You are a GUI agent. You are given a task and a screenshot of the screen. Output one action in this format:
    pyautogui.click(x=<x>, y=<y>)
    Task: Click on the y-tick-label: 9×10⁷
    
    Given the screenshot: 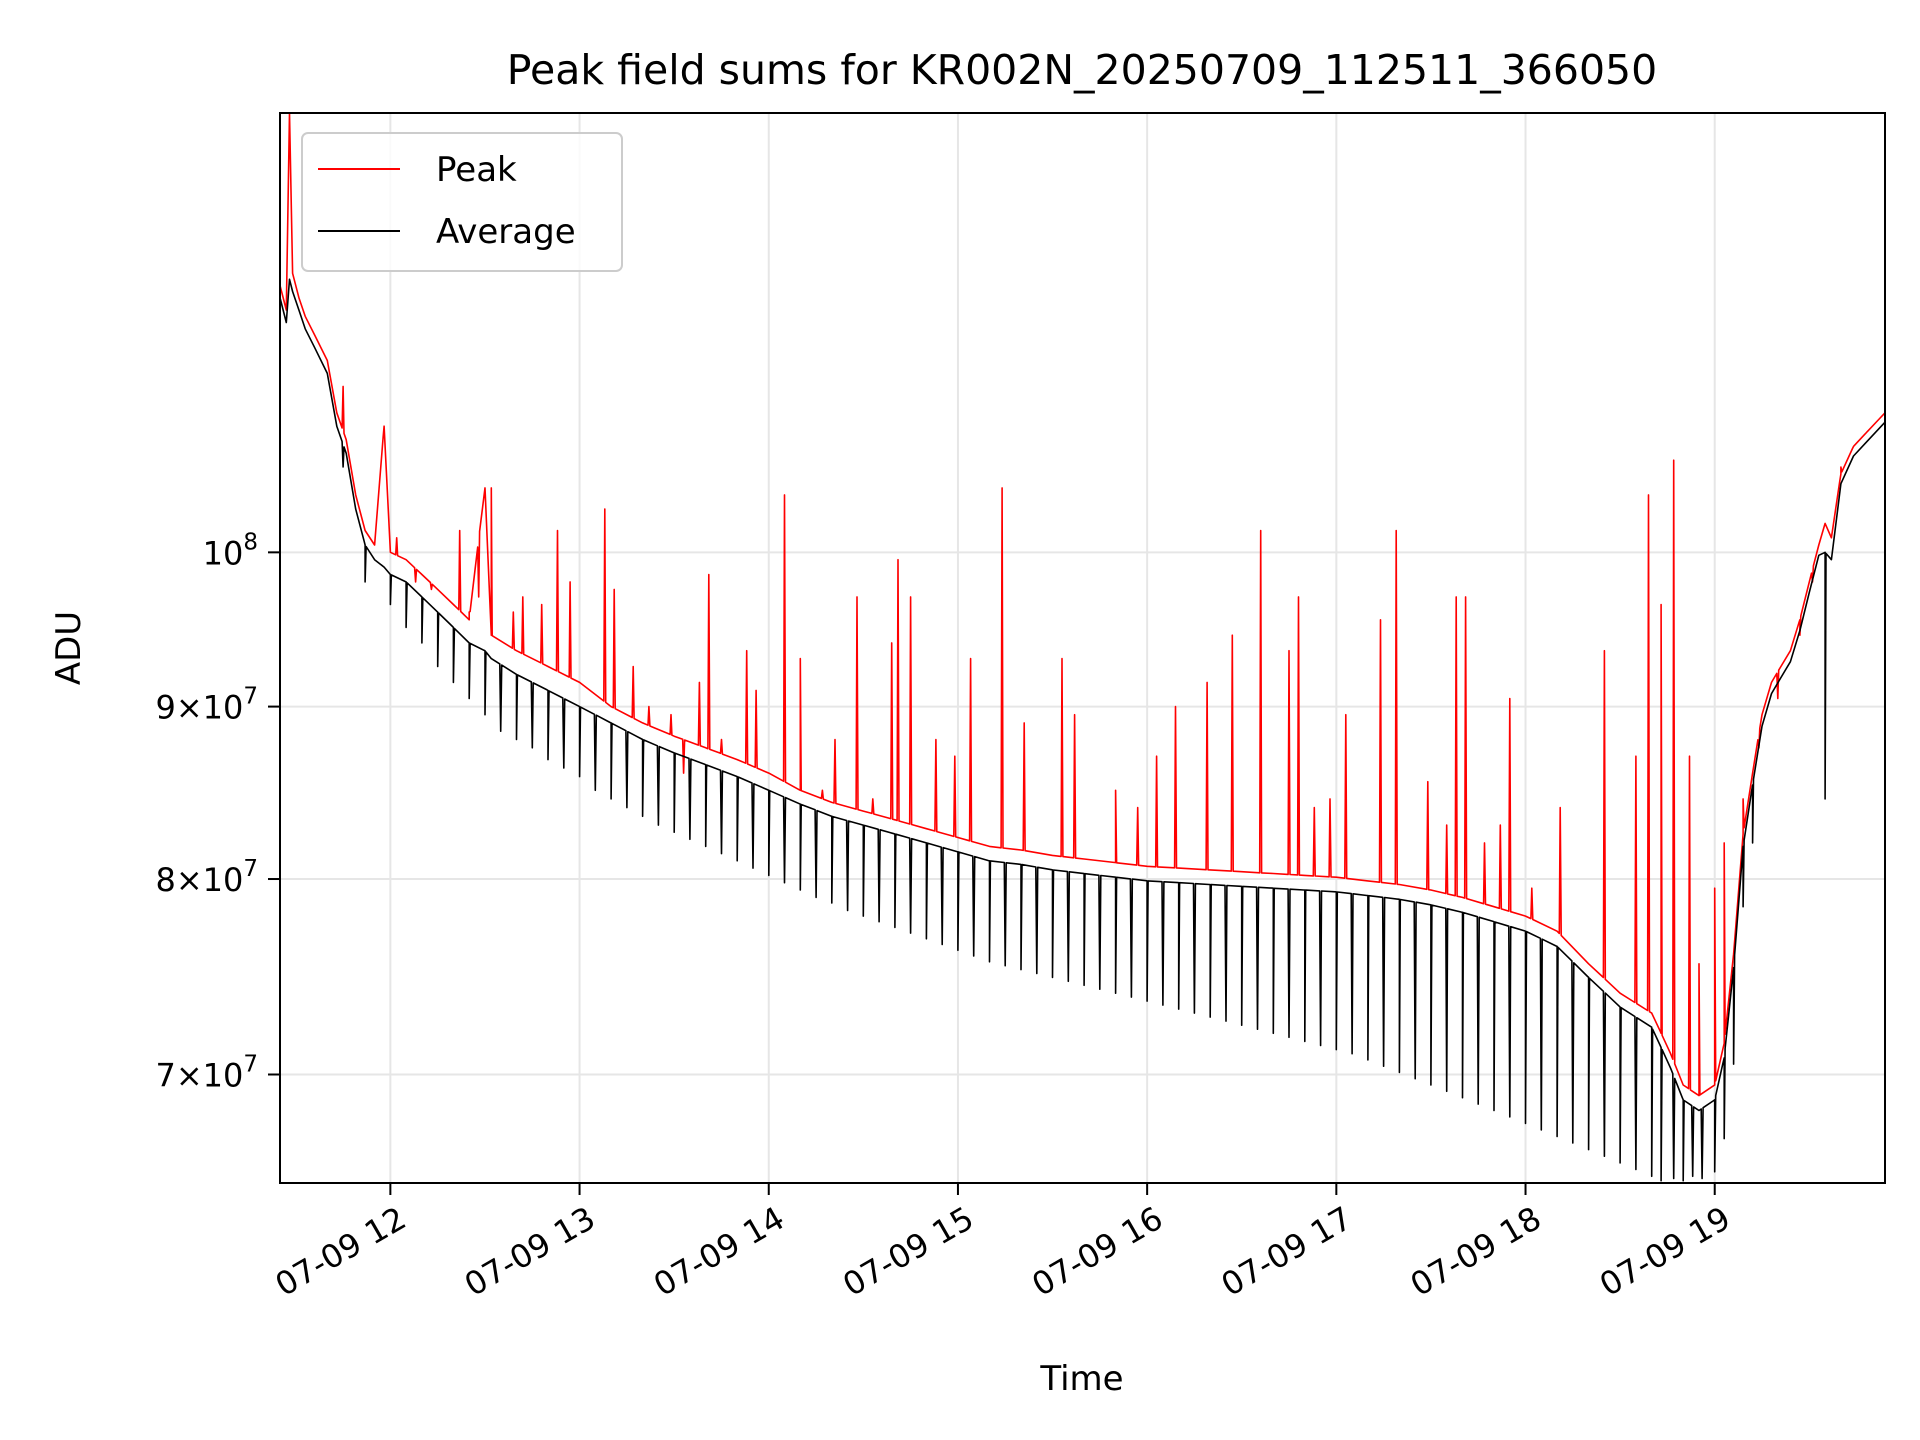 What is the action you would take?
    pyautogui.click(x=206, y=705)
    